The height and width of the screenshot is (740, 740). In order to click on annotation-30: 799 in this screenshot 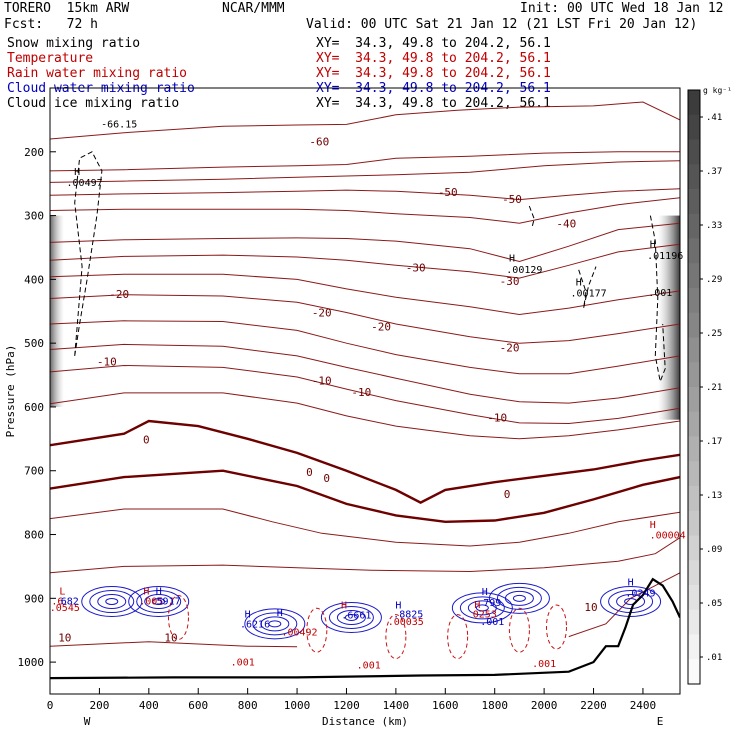, I will do `click(492, 603)`.